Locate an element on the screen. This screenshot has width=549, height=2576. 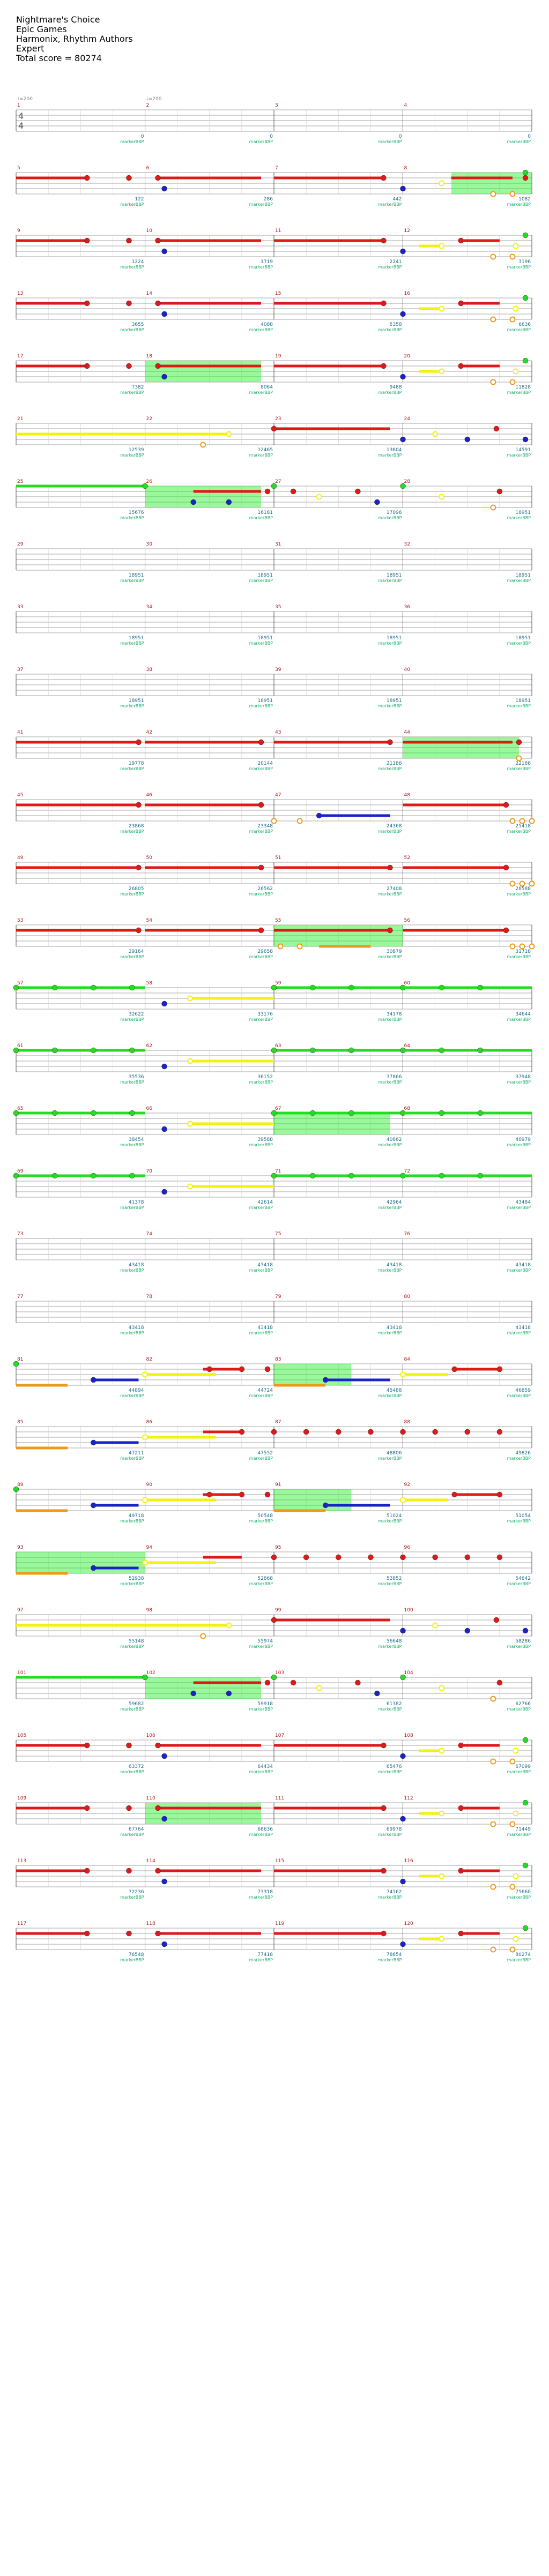
measure-score: 122 is located at coordinates (139, 199).